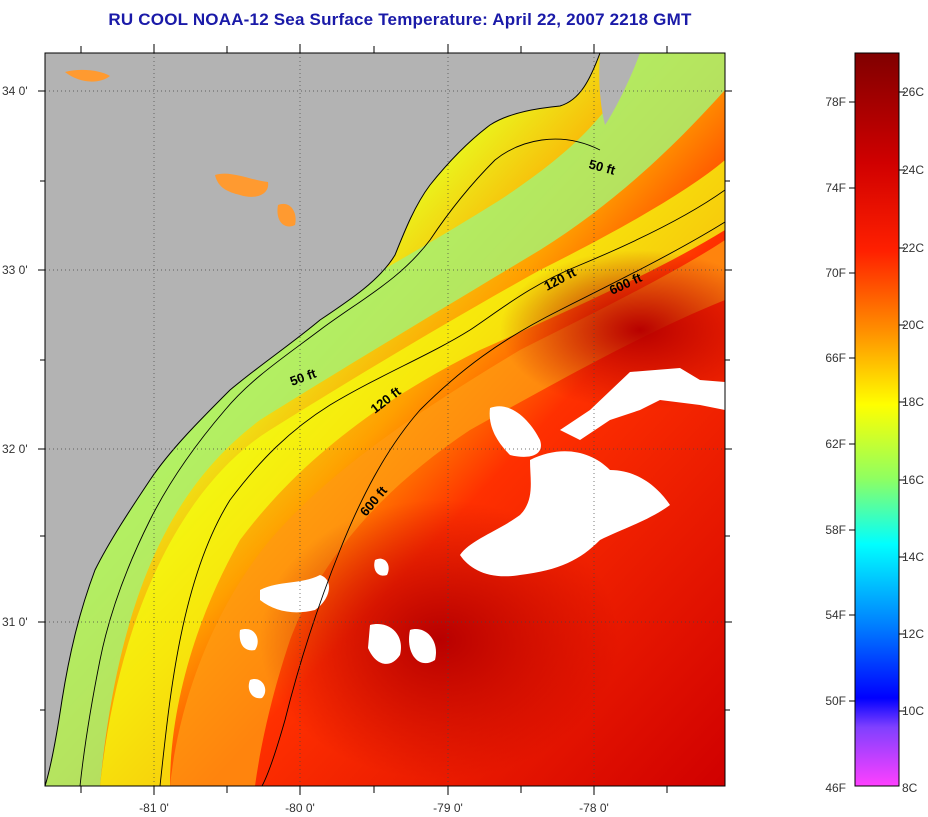  Describe the element at coordinates (835, 273) in the screenshot. I see `colorbar-label-f: 70F` at that location.